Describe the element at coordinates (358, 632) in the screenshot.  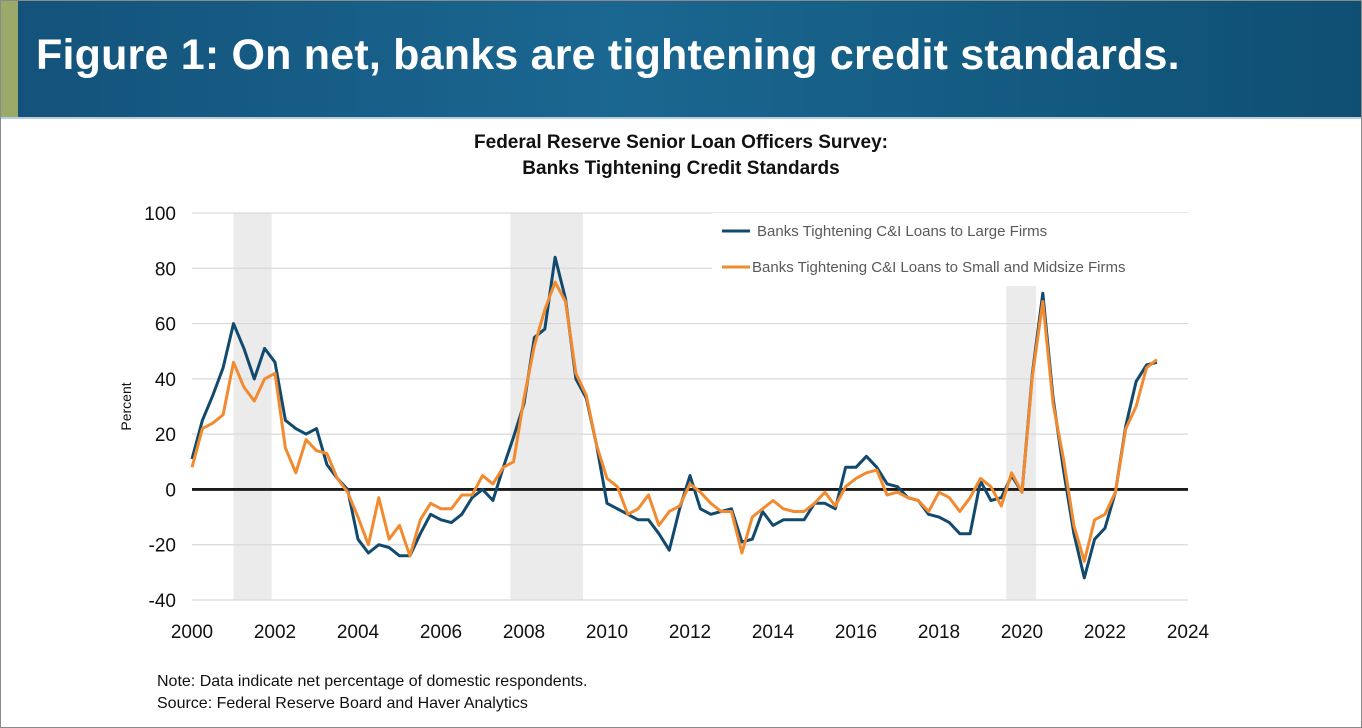
I see `x-tick-label: 2004` at that location.